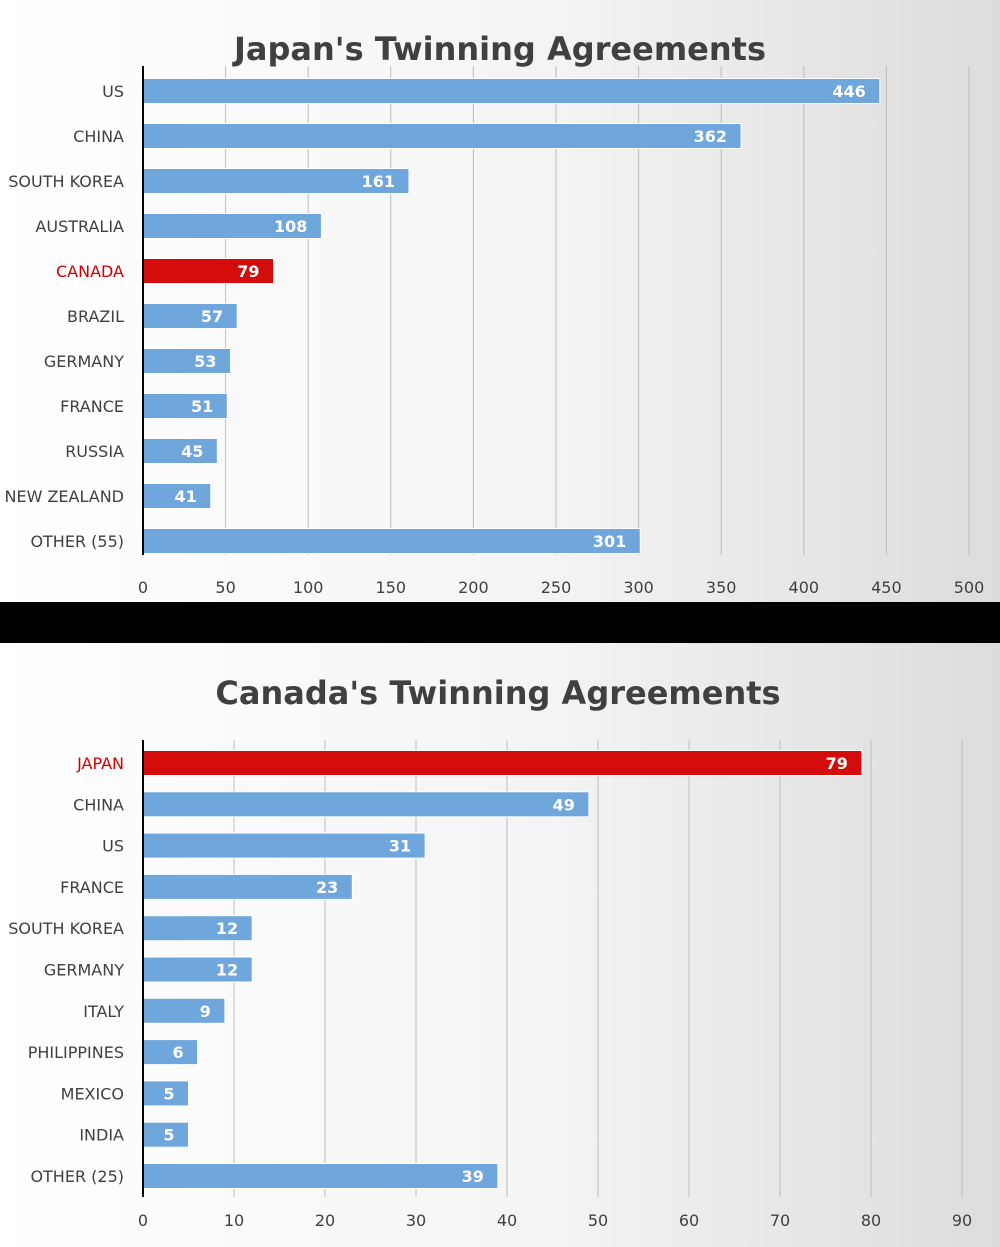 The height and width of the screenshot is (1247, 1000). What do you see at coordinates (184, 1010) in the screenshot?
I see `bar-italy` at bounding box center [184, 1010].